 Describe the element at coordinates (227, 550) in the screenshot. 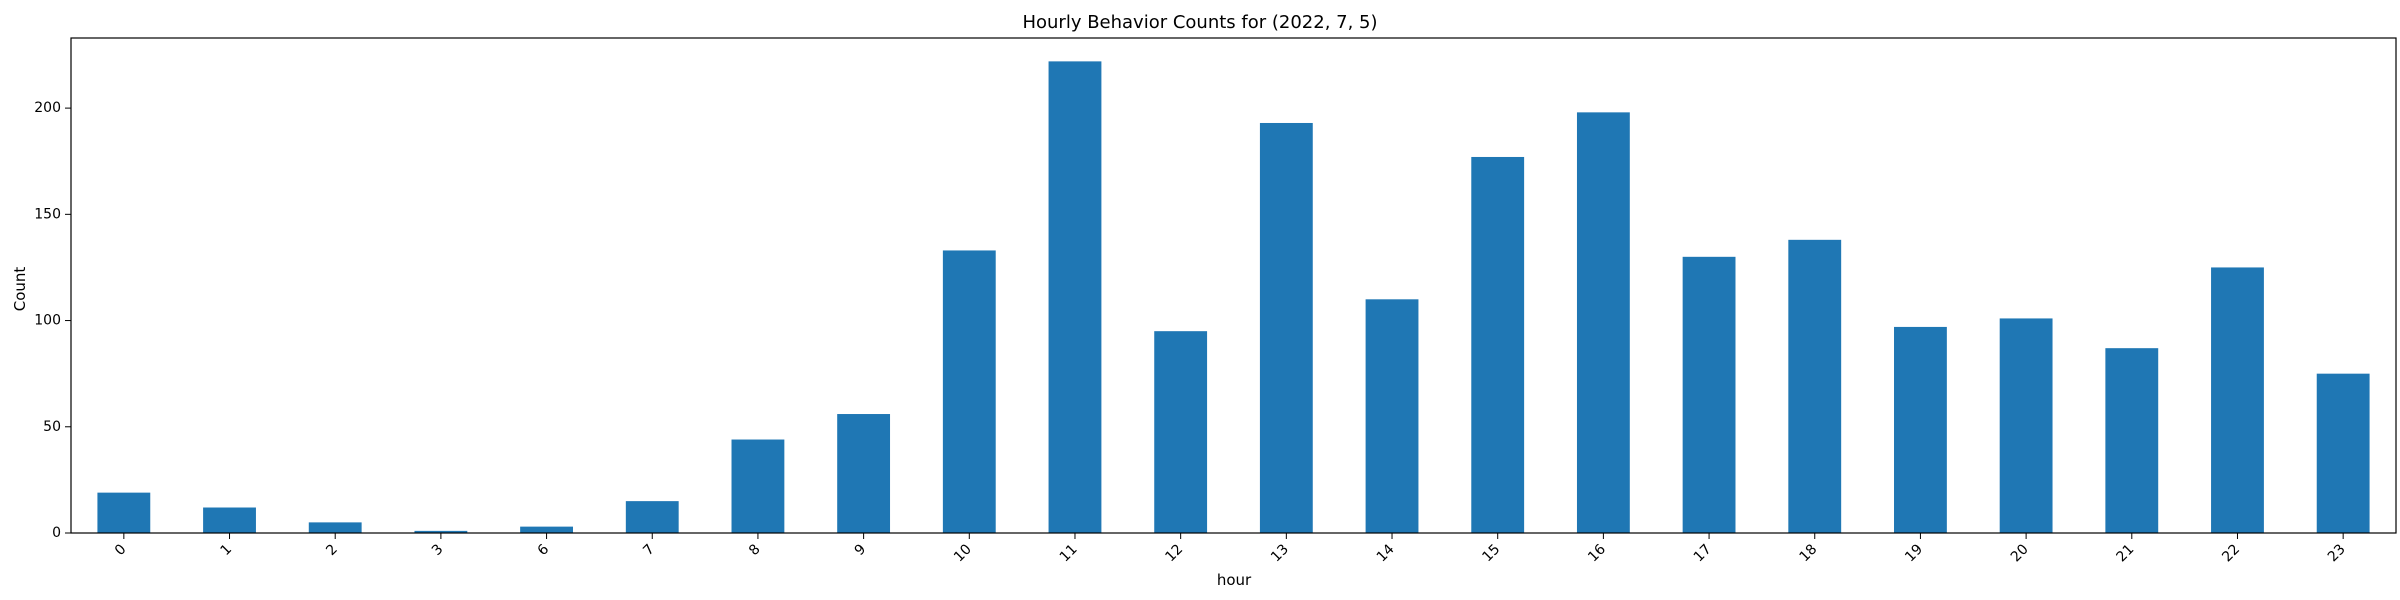

I see `x-tick-label-1: 1` at that location.